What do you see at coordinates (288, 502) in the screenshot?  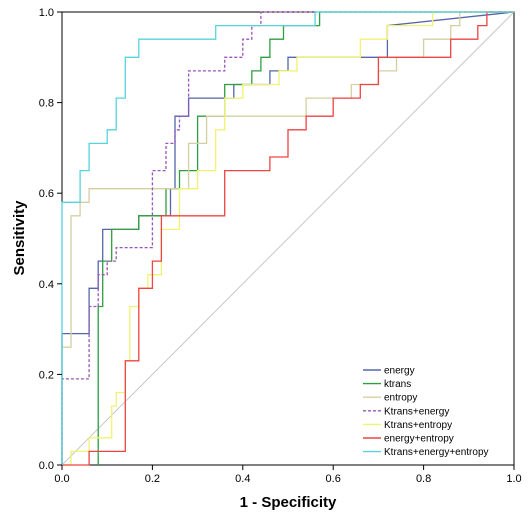 I see `x-axis-title: 1 - Specificity` at bounding box center [288, 502].